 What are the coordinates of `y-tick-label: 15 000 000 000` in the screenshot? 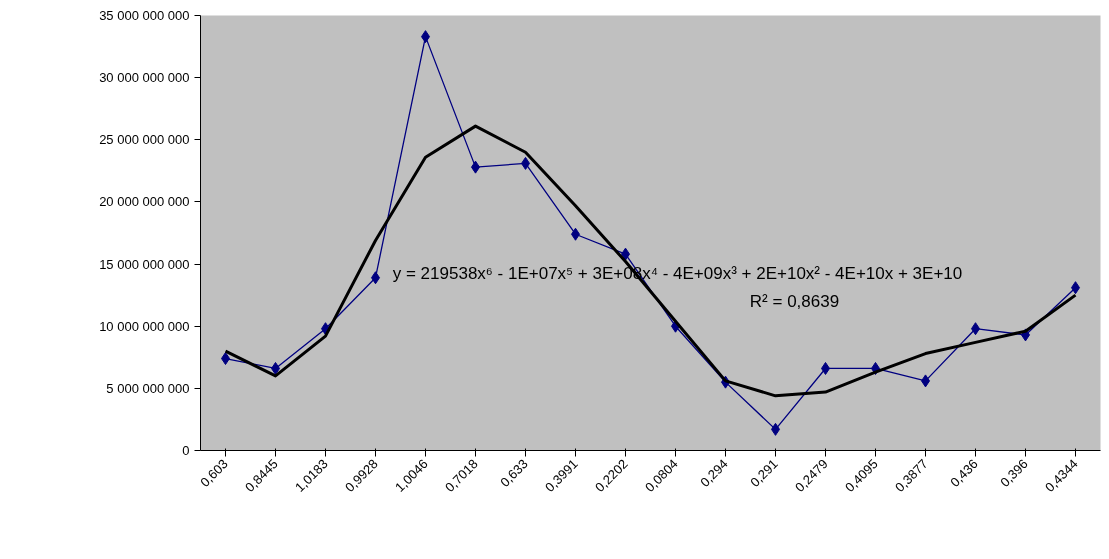 It's located at (144, 264).